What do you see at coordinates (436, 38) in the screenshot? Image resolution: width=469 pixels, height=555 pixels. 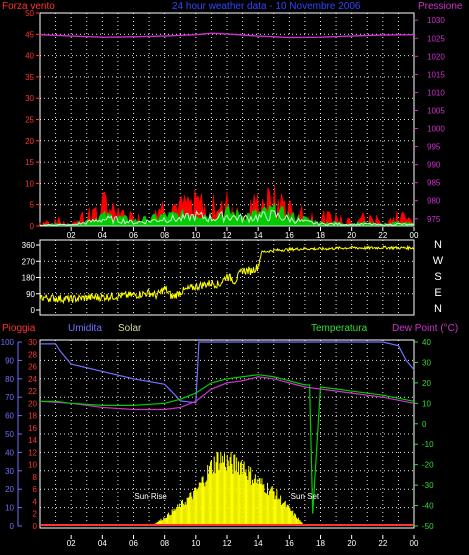 I see `pressure-tick-label: 1025` at bounding box center [436, 38].